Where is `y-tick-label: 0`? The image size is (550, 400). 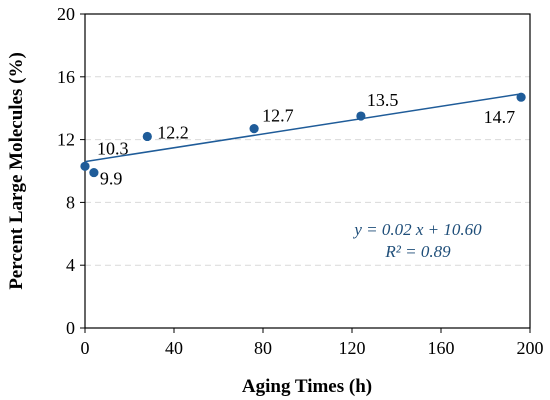
y-tick-label: 0 is located at coordinates (70, 328).